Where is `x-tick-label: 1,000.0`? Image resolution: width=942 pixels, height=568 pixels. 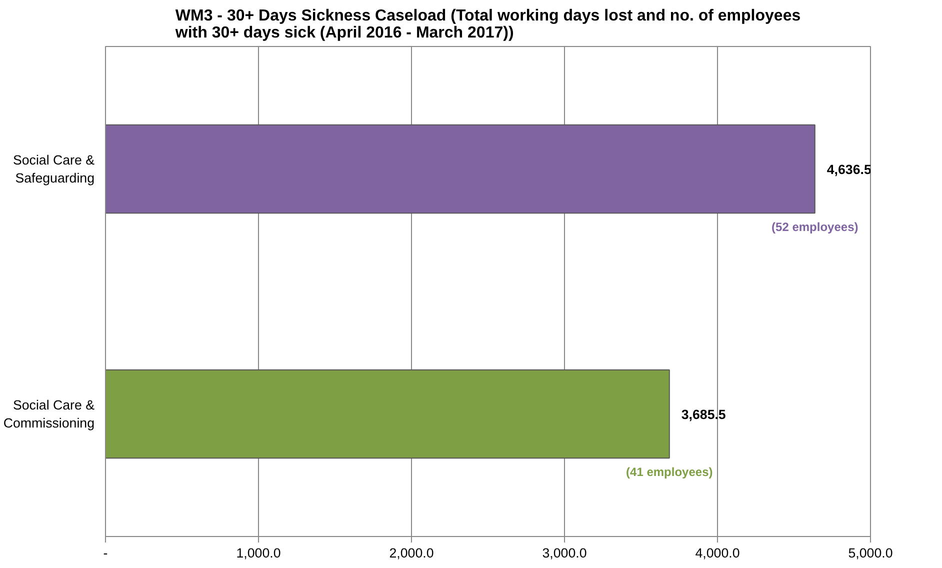
x-tick-label: 1,000.0 is located at coordinates (258, 553).